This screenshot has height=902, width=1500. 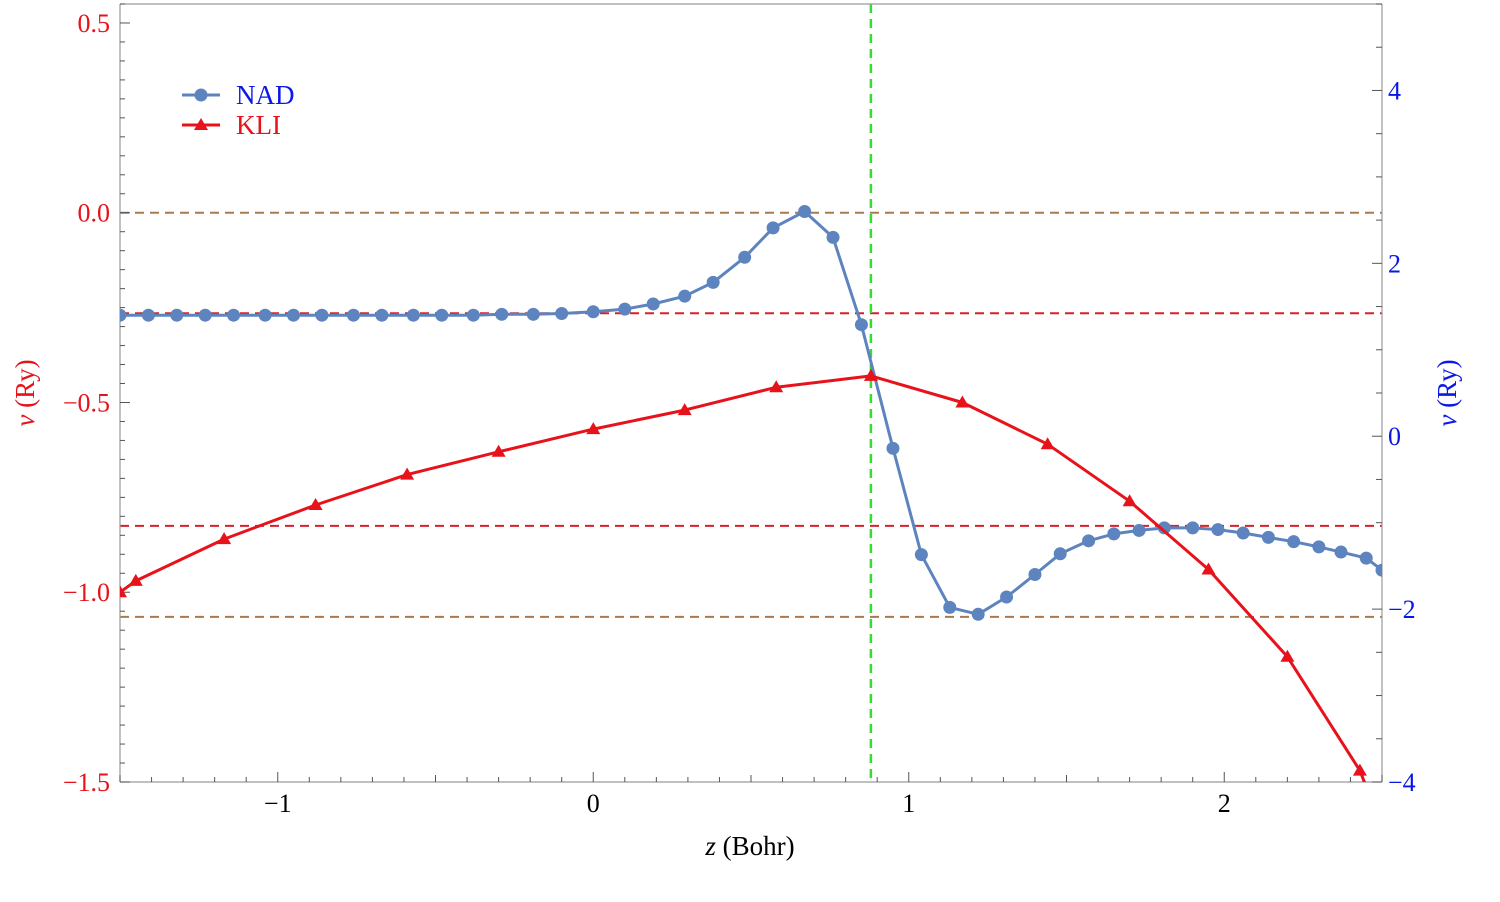 I want to click on y-axis-right-label-var: v, so click(x=1447, y=421).